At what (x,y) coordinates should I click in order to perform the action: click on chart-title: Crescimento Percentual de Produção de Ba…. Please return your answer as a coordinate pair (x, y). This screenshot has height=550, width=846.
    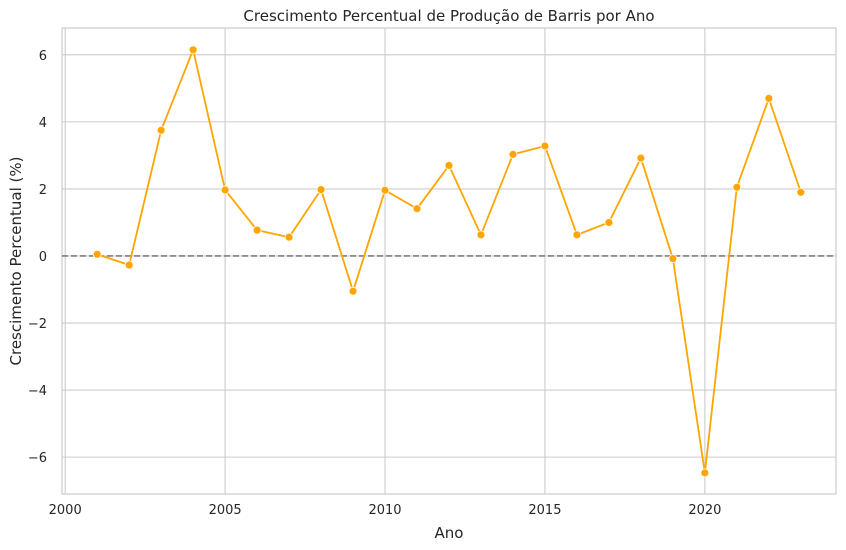
    Looking at the image, I should click on (448, 16).